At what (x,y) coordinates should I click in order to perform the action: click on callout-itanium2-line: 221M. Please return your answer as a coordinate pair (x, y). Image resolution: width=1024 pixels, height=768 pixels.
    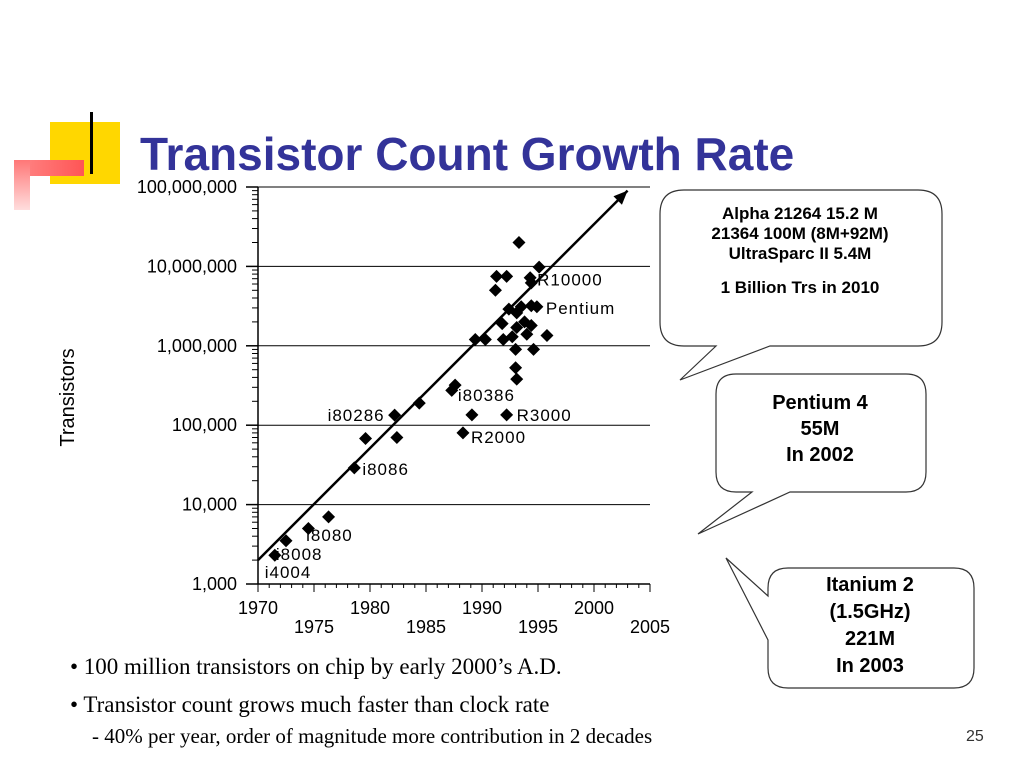
    Looking at the image, I should click on (870, 639).